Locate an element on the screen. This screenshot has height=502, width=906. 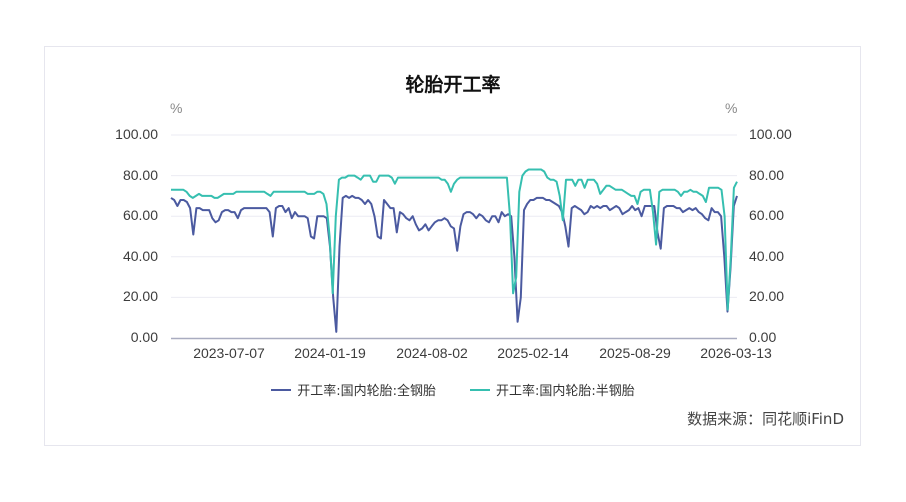
legend: 开工率:国内轮胎:全钢胎 开工率:国内轮胎:半钢胎 is located at coordinates (453, 389).